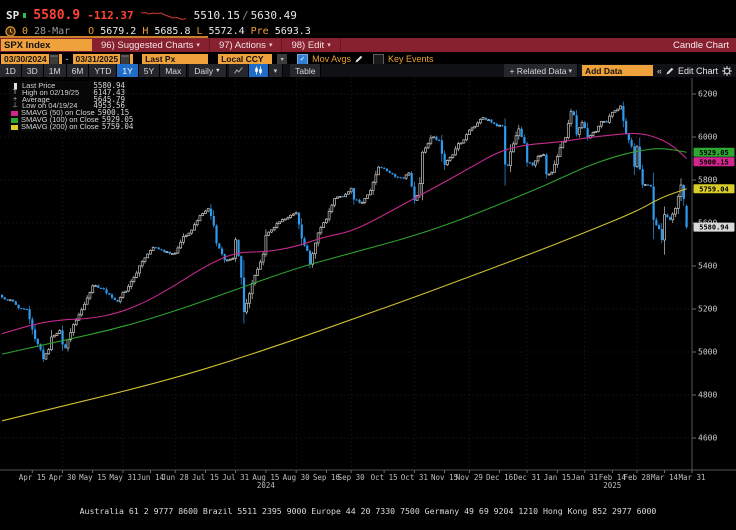  What do you see at coordinates (46, 45) in the screenshot?
I see `security-input: SPX Index` at bounding box center [46, 45].